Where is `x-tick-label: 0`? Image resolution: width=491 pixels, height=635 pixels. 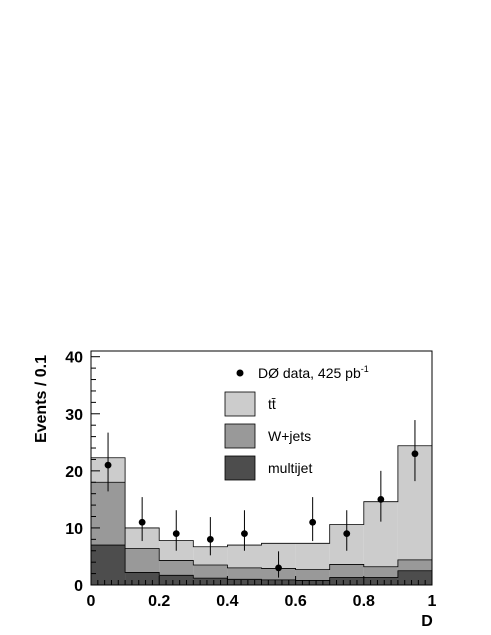
x-tick-label: 0 is located at coordinates (91, 601).